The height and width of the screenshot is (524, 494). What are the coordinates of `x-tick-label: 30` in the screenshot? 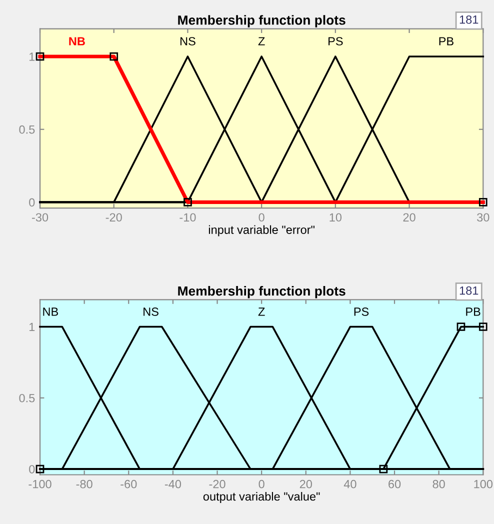 It's located at (483, 217).